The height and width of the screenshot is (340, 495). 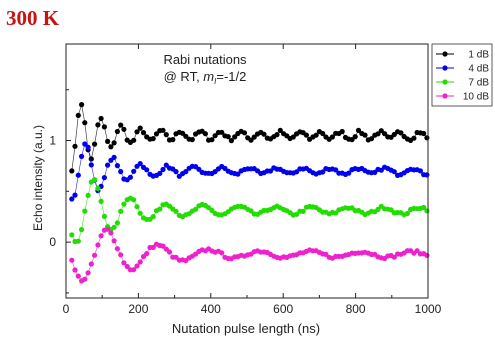 What do you see at coordinates (428, 309) in the screenshot?
I see `x-tick-label: 1000` at bounding box center [428, 309].